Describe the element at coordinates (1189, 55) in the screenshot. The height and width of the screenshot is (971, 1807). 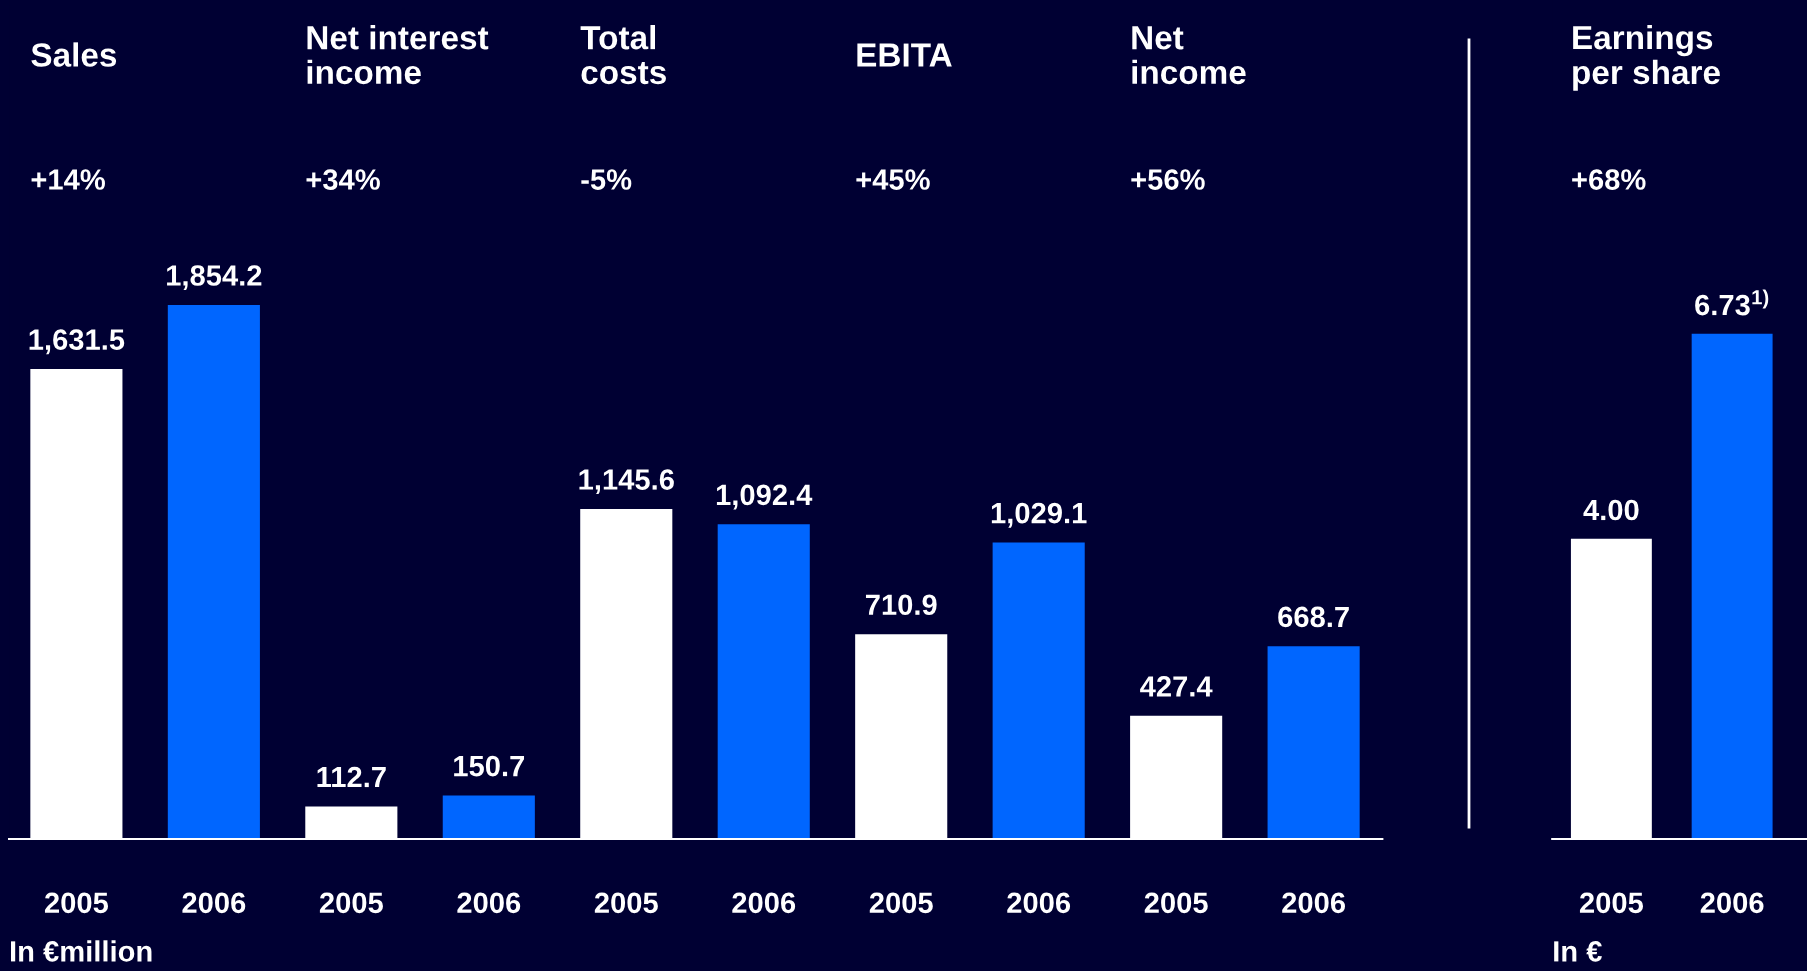
I see `text: Net income` at that location.